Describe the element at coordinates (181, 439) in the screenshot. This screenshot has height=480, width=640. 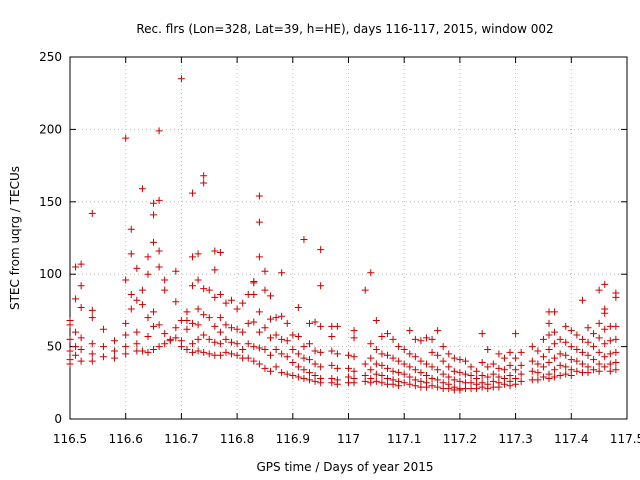
I see `x-tick-label: 116.7` at that location.